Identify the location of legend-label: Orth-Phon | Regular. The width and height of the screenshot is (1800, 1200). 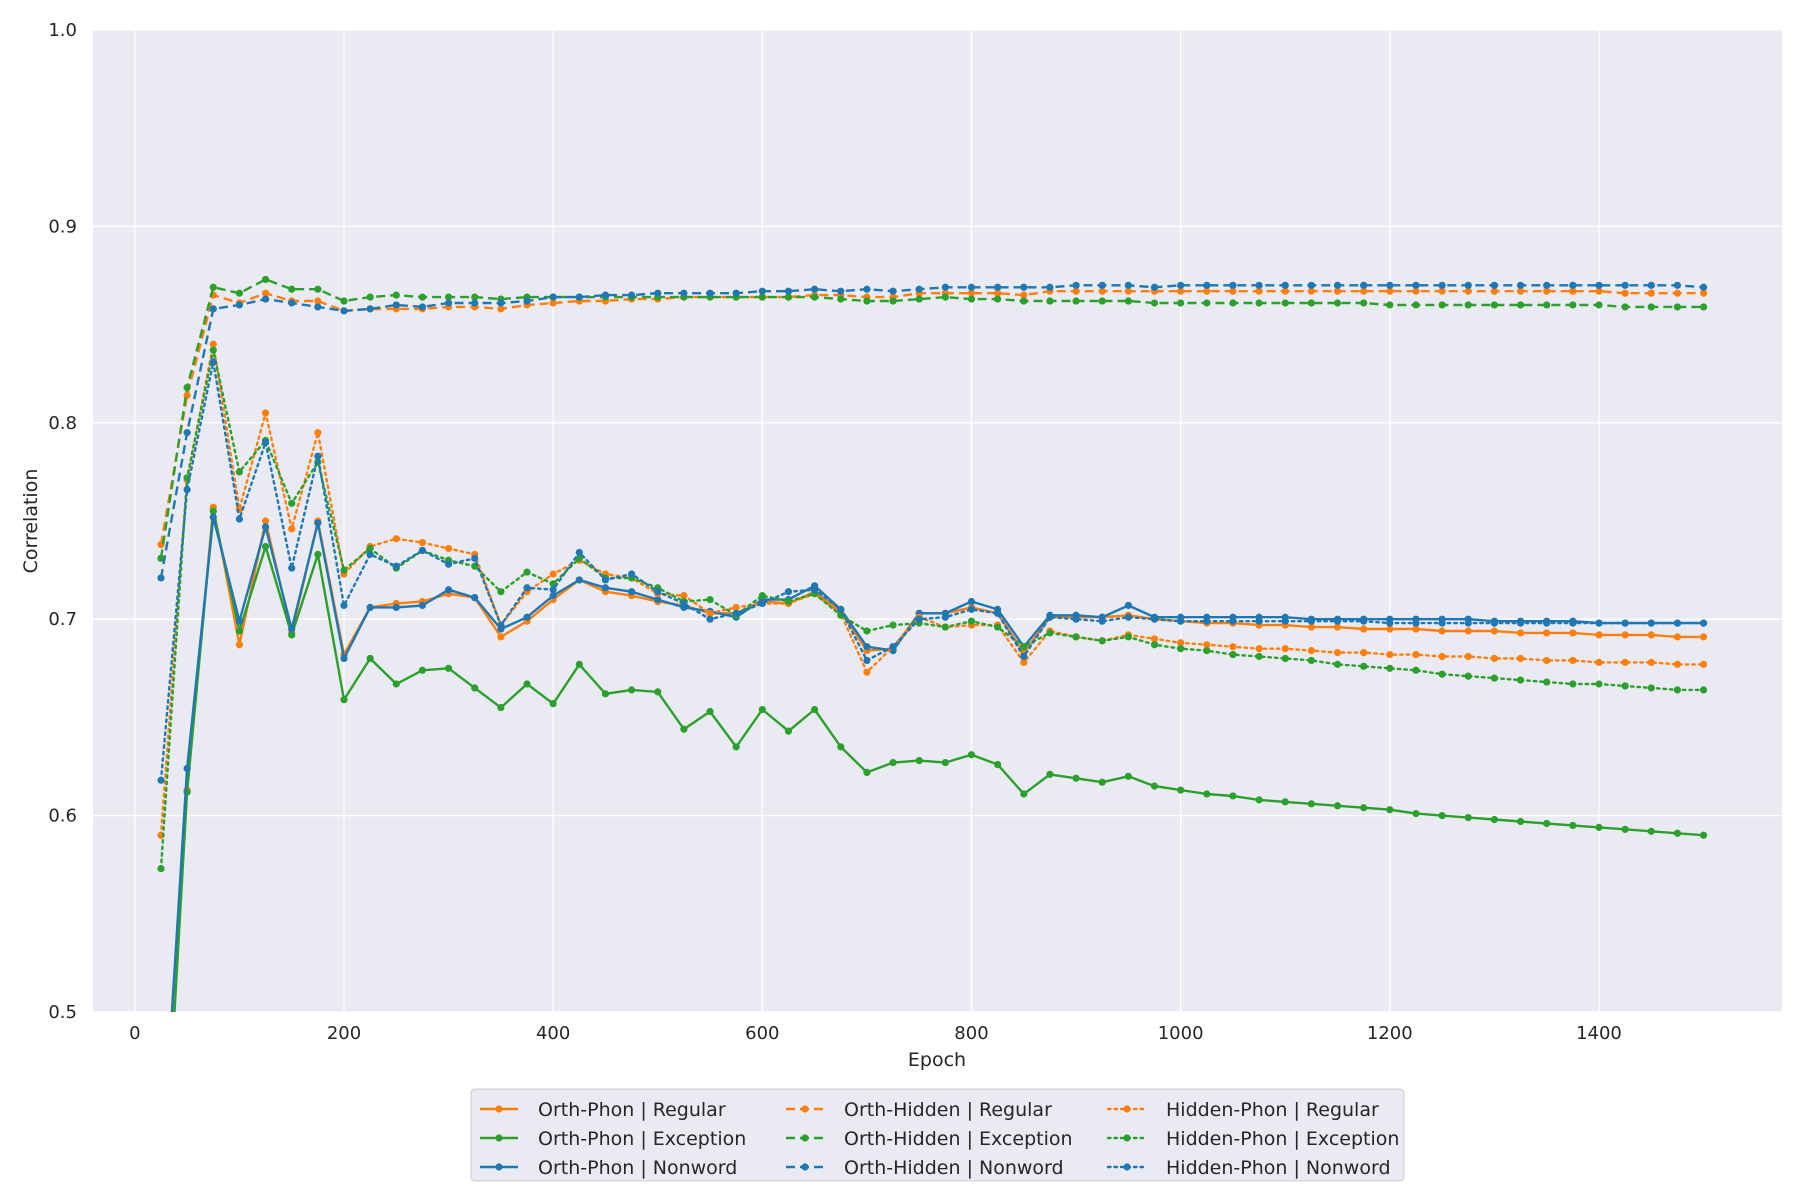
(632, 1110).